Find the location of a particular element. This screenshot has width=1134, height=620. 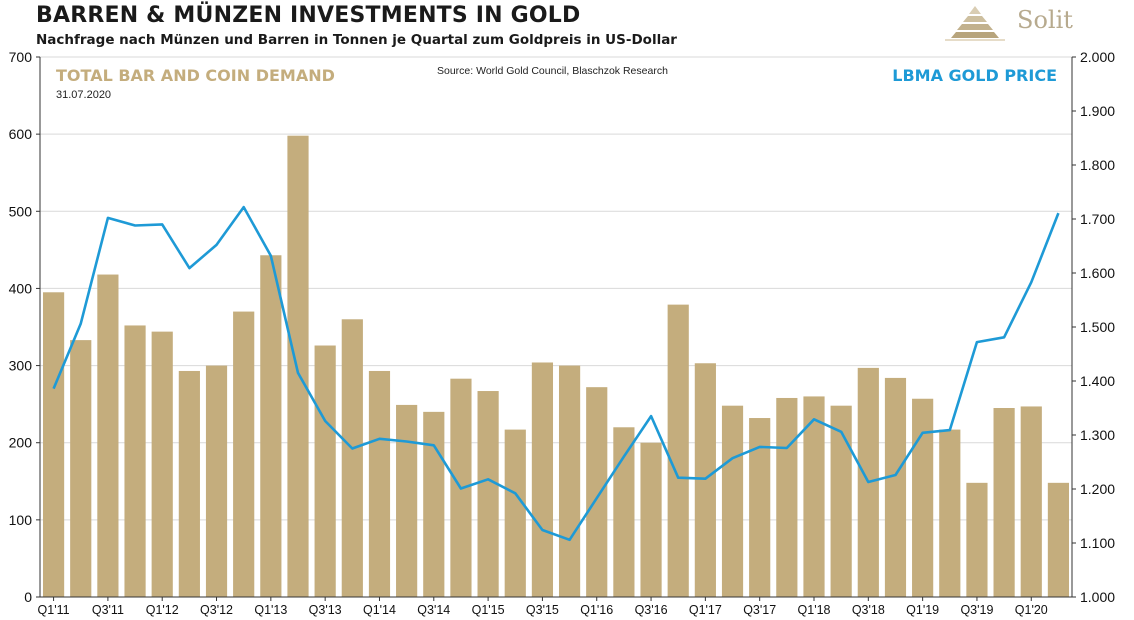

solit-logo: Solit is located at coordinates (1025, 24).